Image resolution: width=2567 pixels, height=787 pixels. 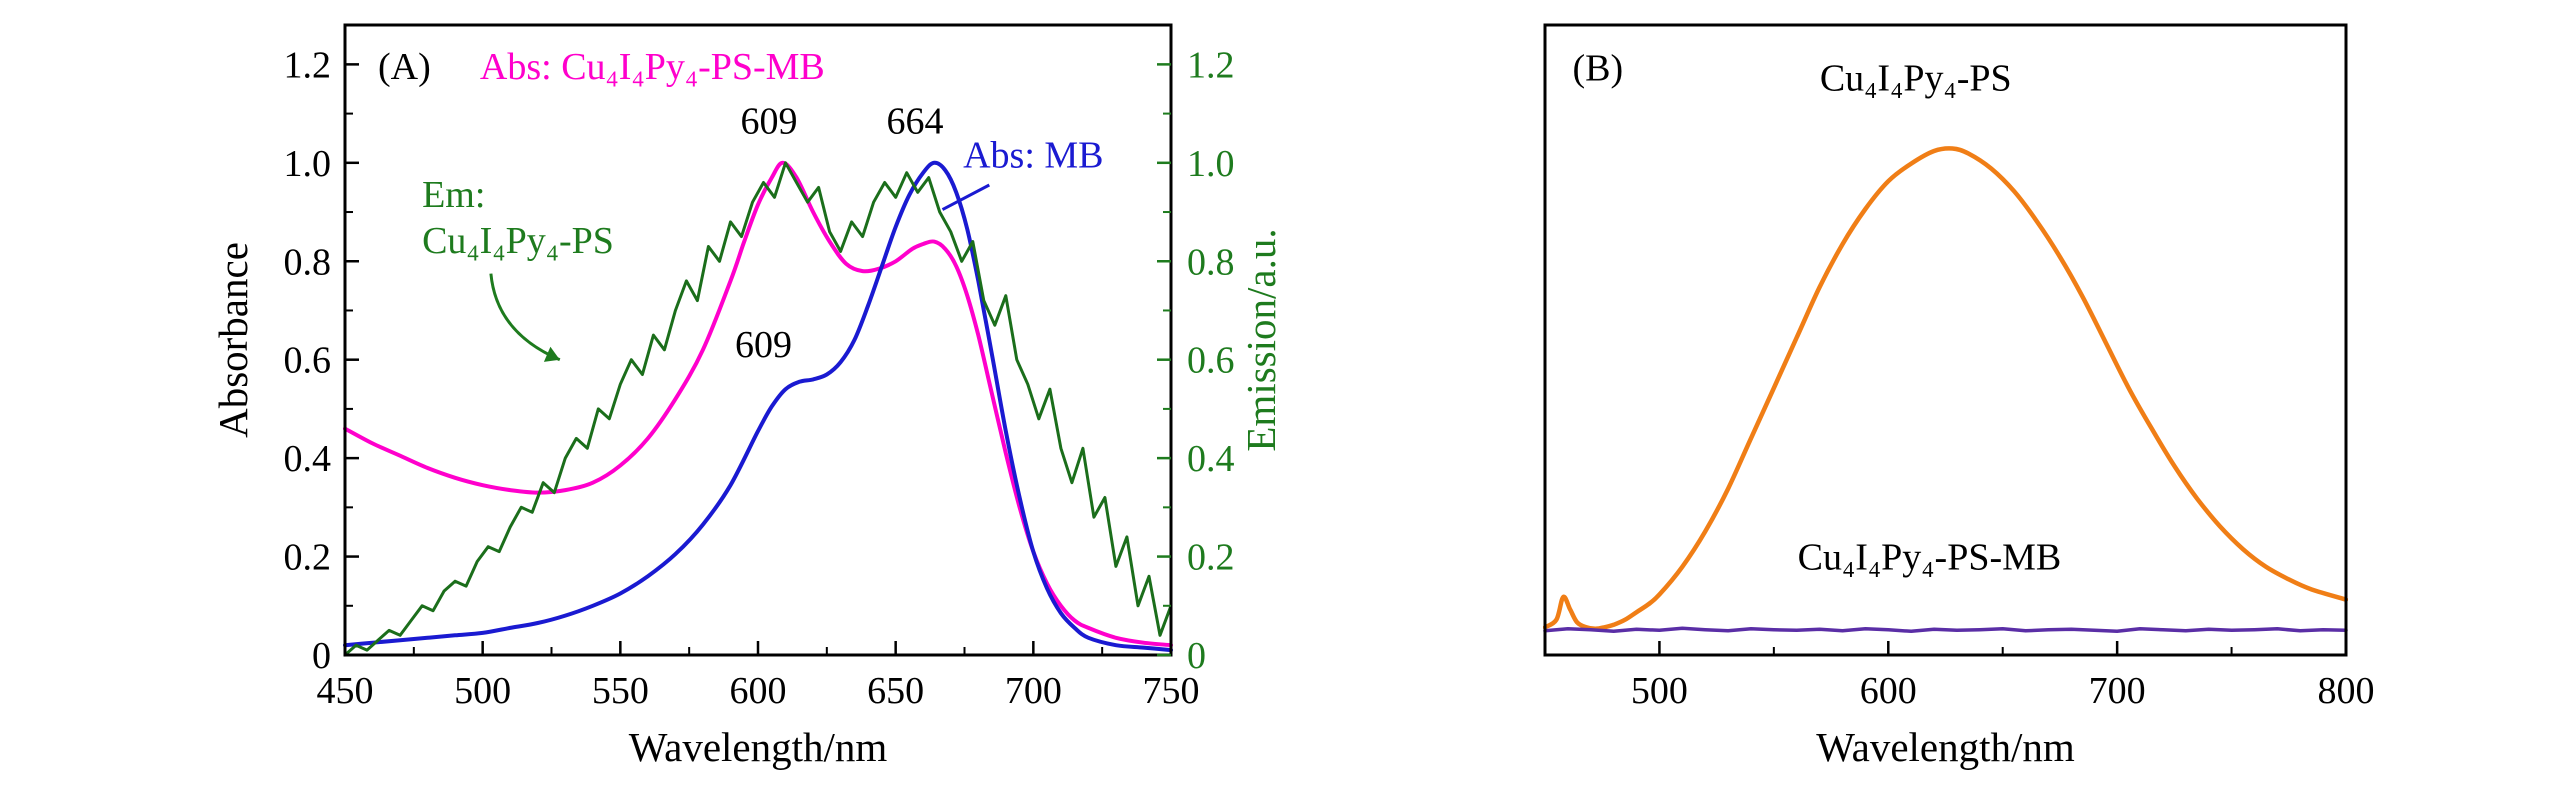 What do you see at coordinates (2346, 691) in the screenshot?
I see `x-tick-label: 800` at bounding box center [2346, 691].